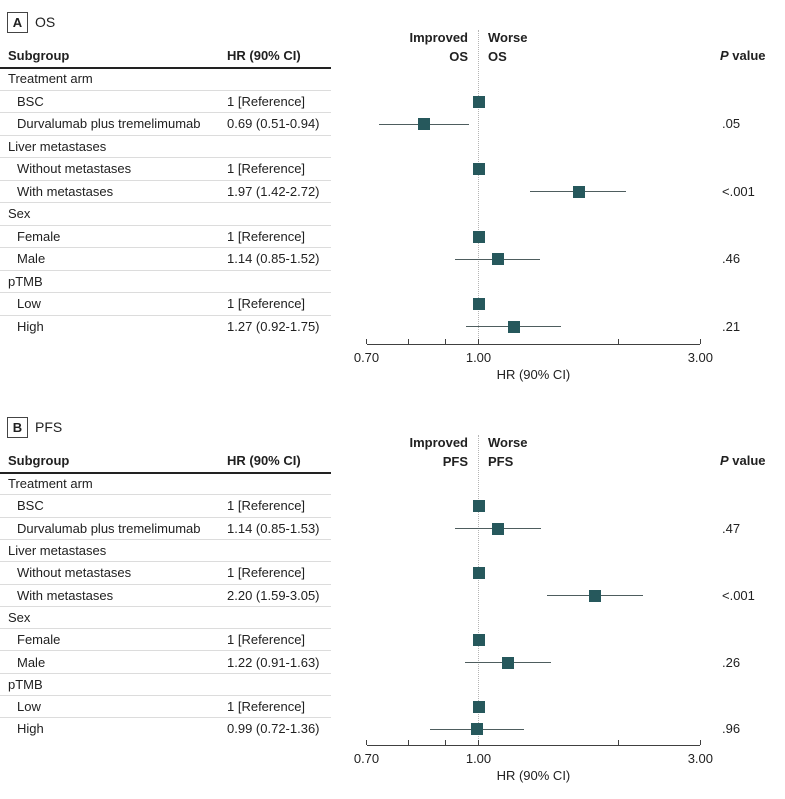 The width and height of the screenshot is (785, 799). What do you see at coordinates (30, 506) in the screenshot?
I see `table-row-label: BSC` at bounding box center [30, 506].